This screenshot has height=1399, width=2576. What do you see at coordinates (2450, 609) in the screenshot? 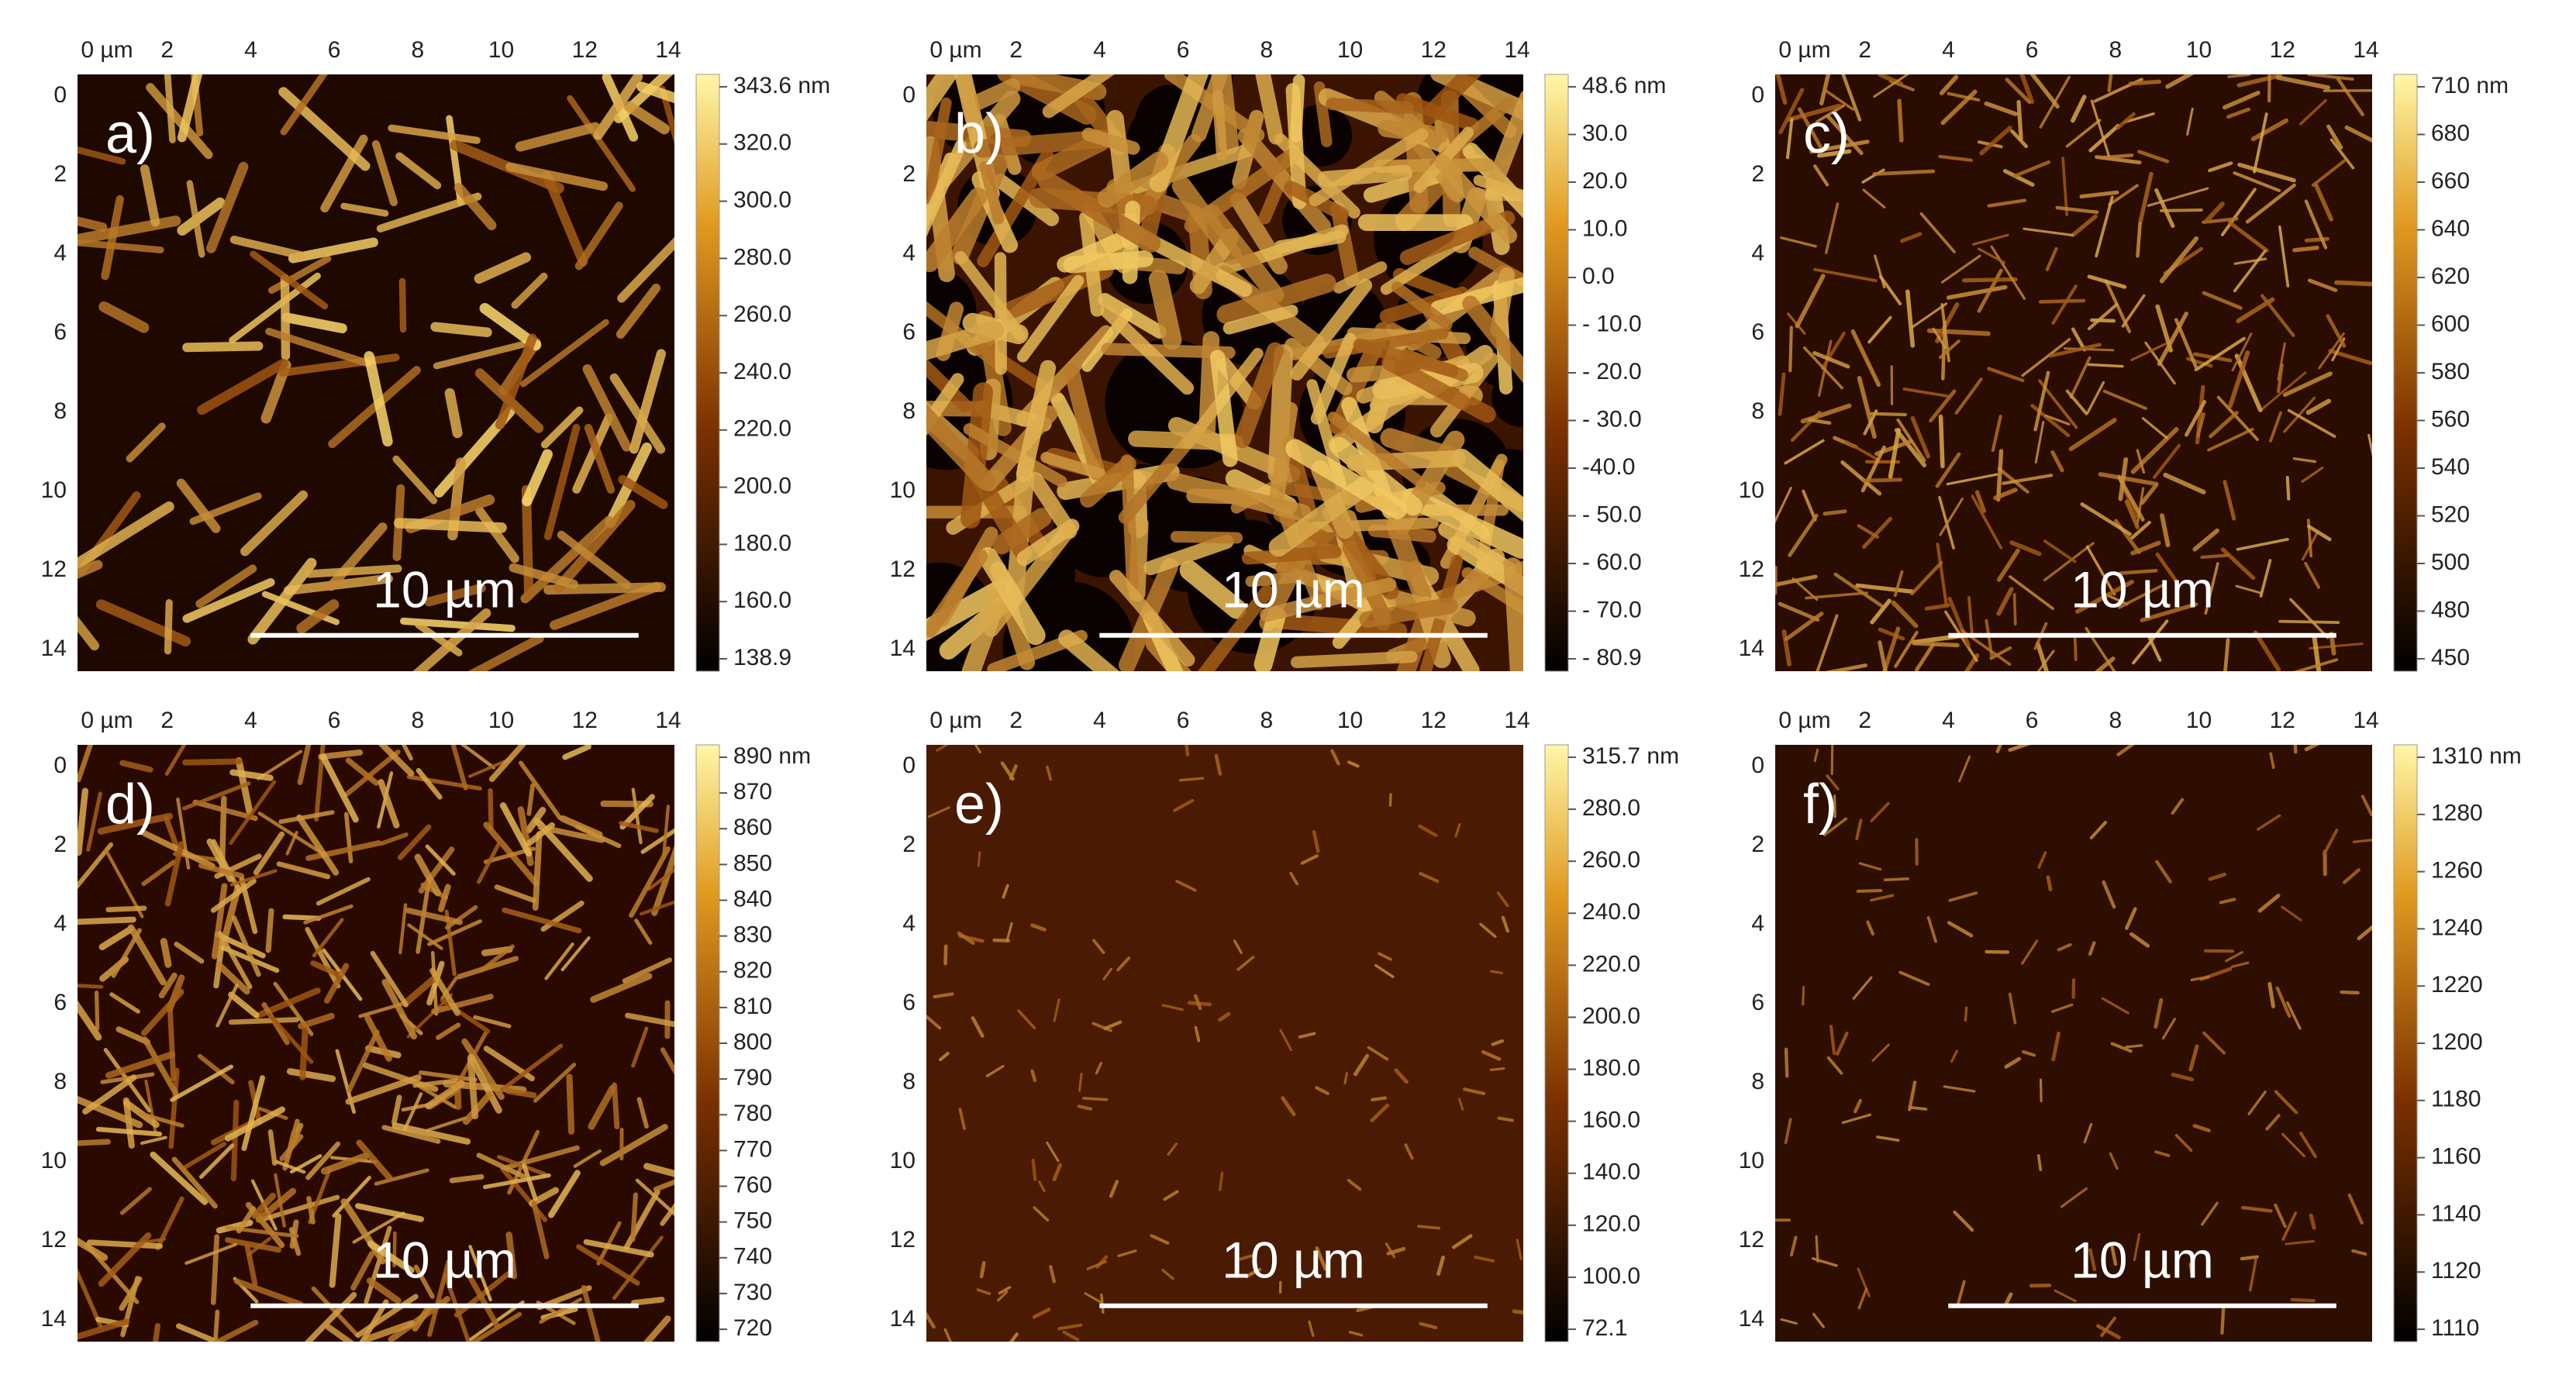
I see `colorbar-tick-label: 480` at bounding box center [2450, 609].